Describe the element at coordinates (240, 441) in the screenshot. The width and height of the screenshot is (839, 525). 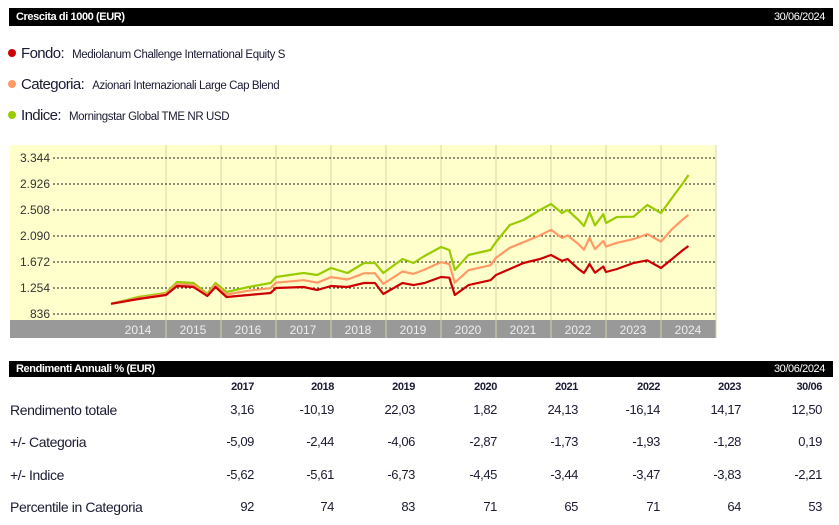
I see `table-cell: -5,09` at that location.